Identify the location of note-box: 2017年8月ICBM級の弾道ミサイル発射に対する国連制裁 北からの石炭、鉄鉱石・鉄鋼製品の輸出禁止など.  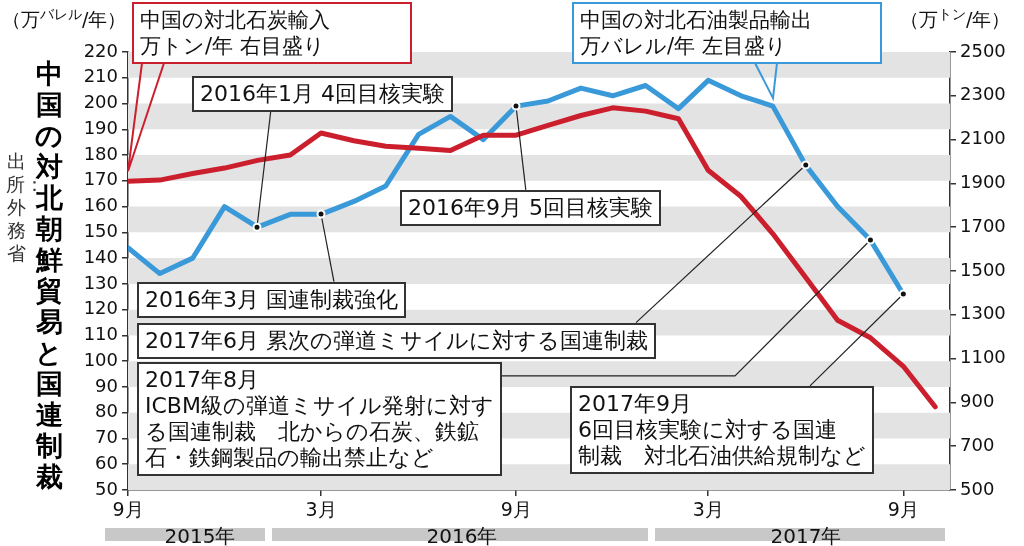
(319, 419).